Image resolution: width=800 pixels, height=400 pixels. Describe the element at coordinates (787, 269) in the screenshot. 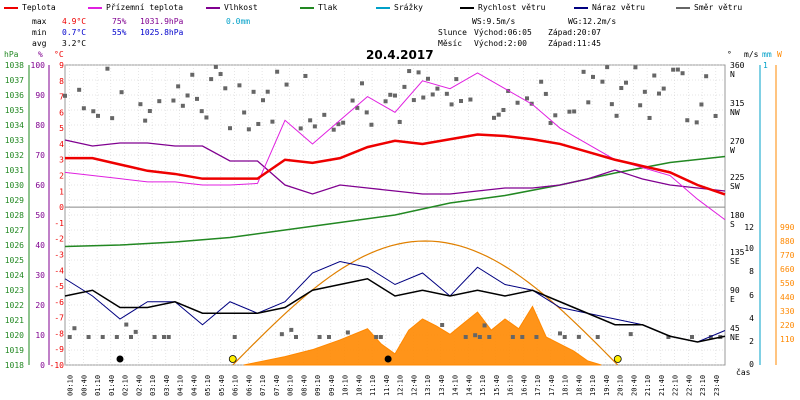

I see `w-tick-label: 660` at that location.